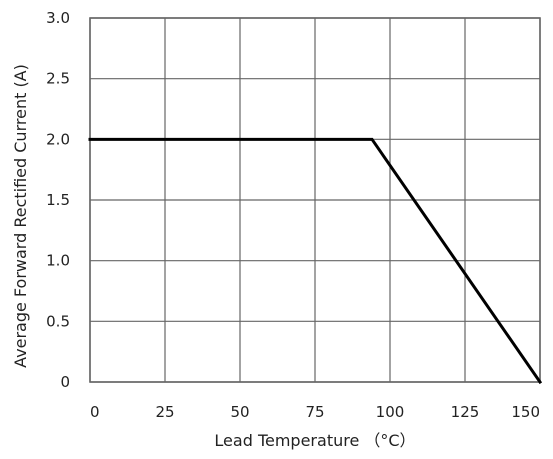  What do you see at coordinates (58, 321) in the screenshot?
I see `y-tick-label: 0.5` at bounding box center [58, 321].